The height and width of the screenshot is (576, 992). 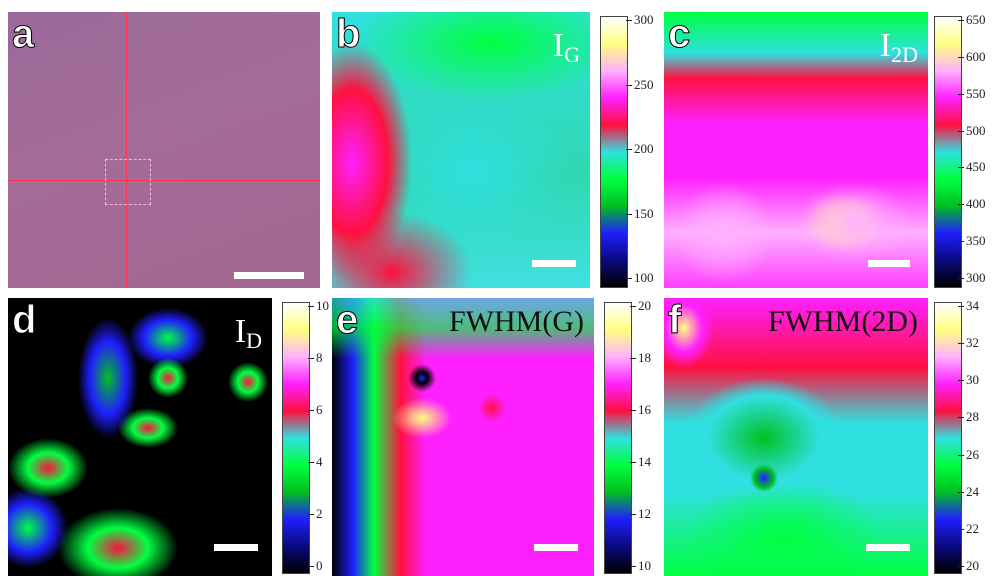 I want to click on colorbar-d, so click(x=296, y=438).